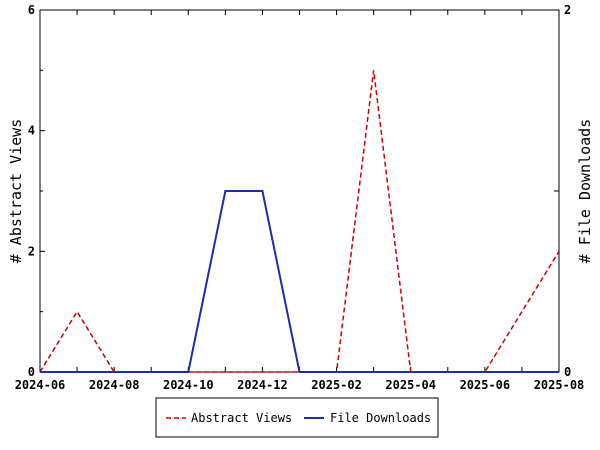  I want to click on x-tick-label: 2025-08, so click(559, 385).